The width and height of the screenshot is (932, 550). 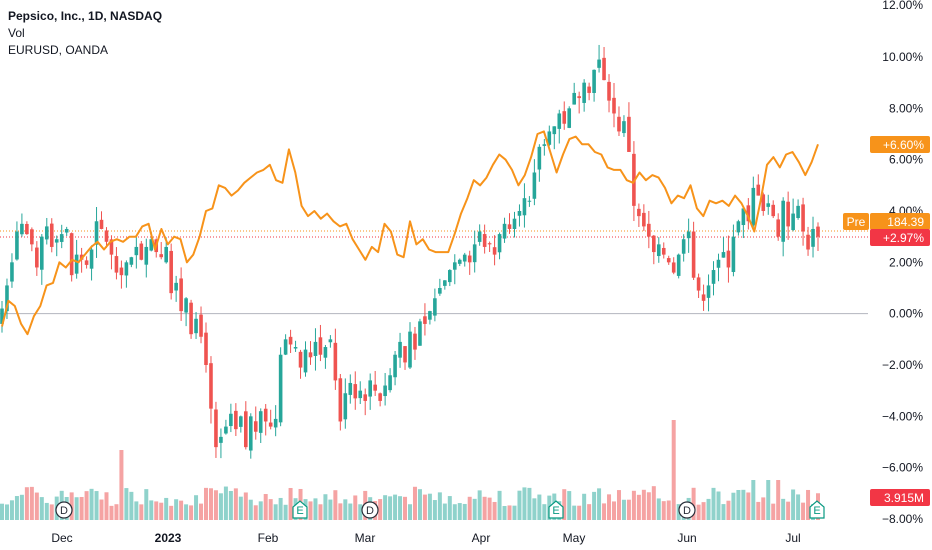 I want to click on legend-compare-symbol: EURUSD, OANDA, so click(x=58, y=50).